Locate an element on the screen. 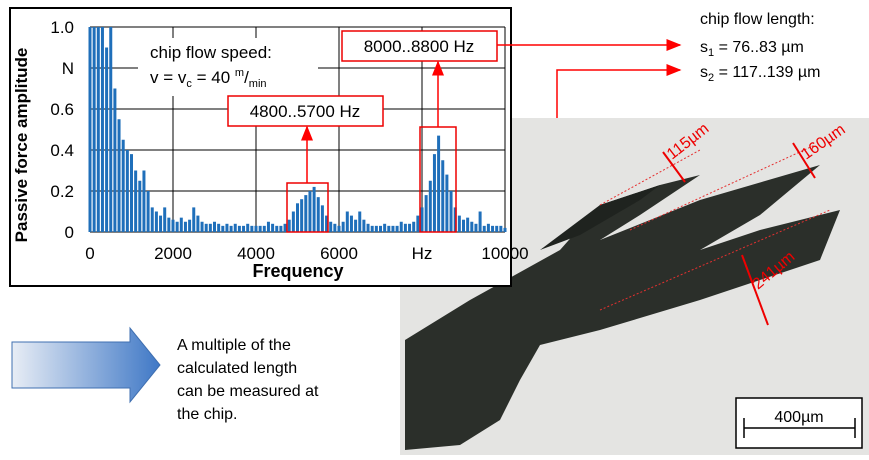  formula-sup: m is located at coordinates (239, 73).